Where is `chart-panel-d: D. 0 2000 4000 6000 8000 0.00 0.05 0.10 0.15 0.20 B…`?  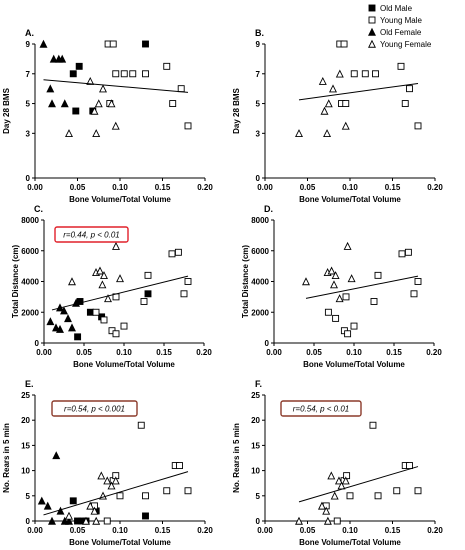
chart-panel-d: D. 0 2000 4000 6000 8000 0.00 0.05 0.10 0.15 0.20 B… is located at coordinates (341, 286).